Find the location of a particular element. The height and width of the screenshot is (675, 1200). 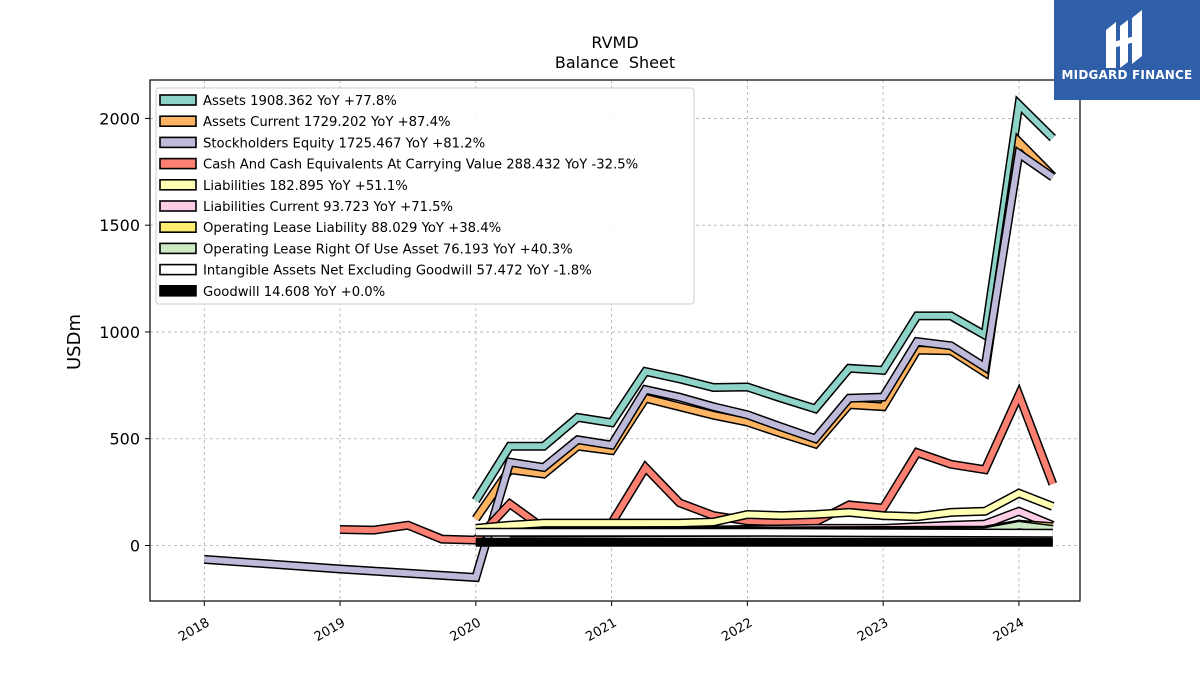

x-tick-label: 2022 is located at coordinates (737, 630).